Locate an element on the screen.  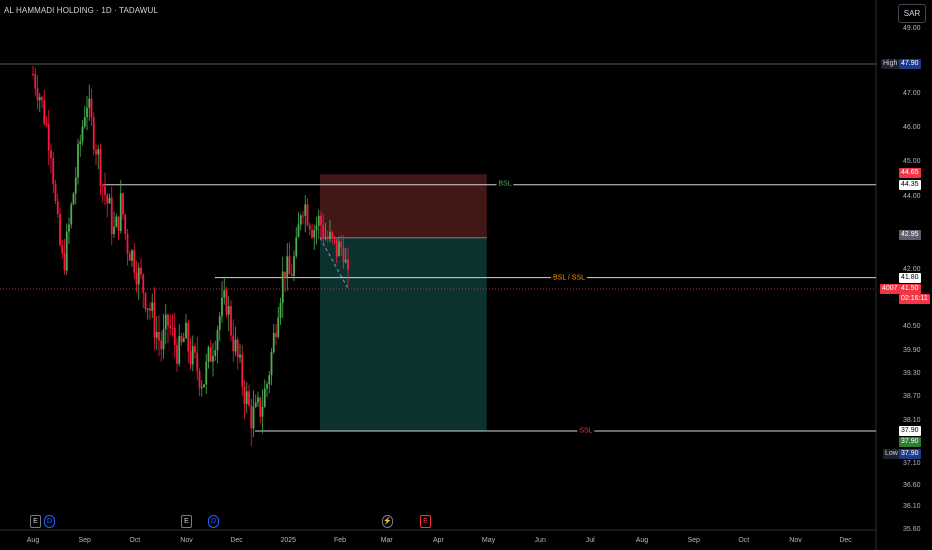
price-tick: 38.70 is located at coordinates (912, 396).